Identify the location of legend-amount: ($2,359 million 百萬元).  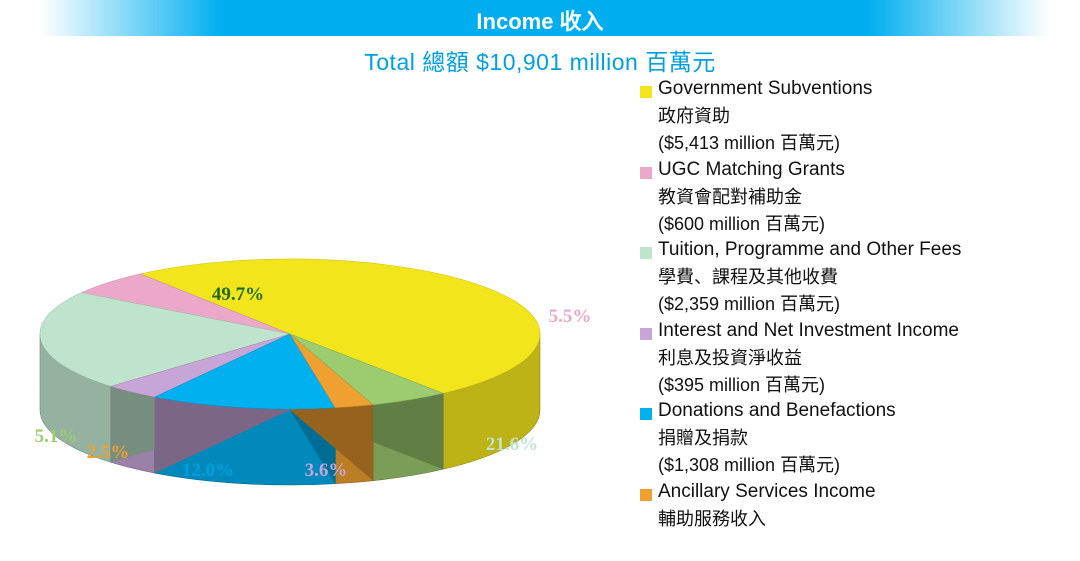
(749, 303).